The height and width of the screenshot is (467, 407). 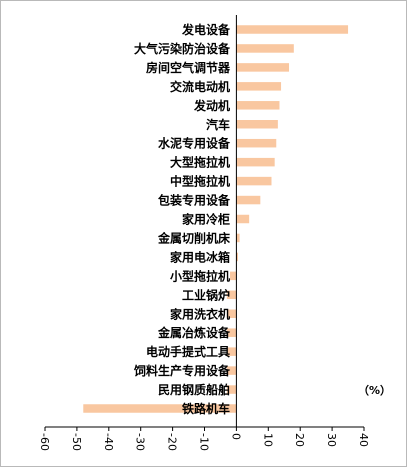 I want to click on x-tick-label: -10, so click(x=204, y=442).